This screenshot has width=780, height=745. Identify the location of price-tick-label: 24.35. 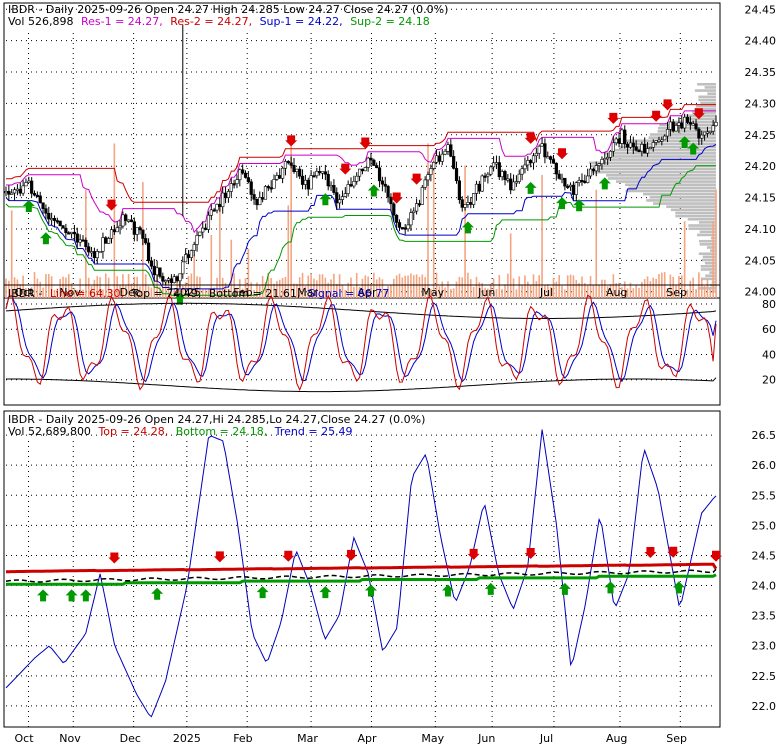
(761, 72).